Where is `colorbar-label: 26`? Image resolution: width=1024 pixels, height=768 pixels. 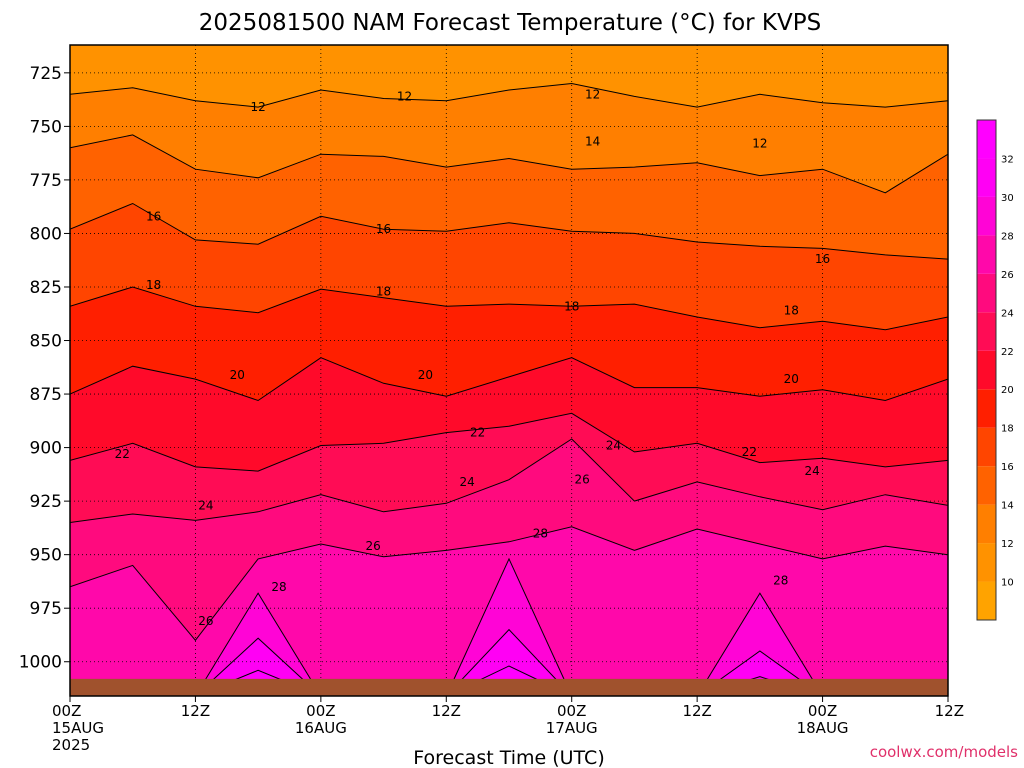 colorbar-label: 26 is located at coordinates (1007, 275).